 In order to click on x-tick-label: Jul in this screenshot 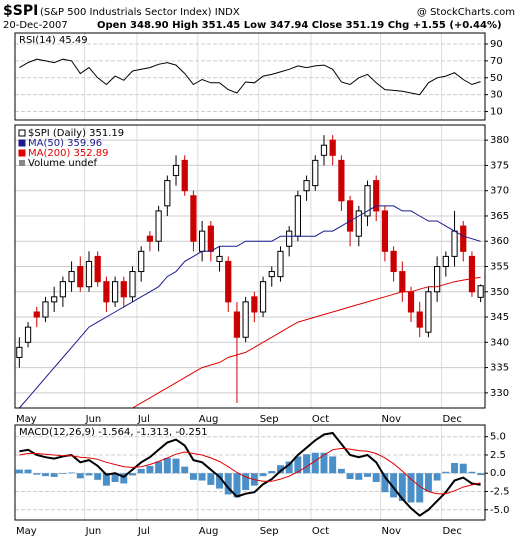, I will do `click(143, 531)`.